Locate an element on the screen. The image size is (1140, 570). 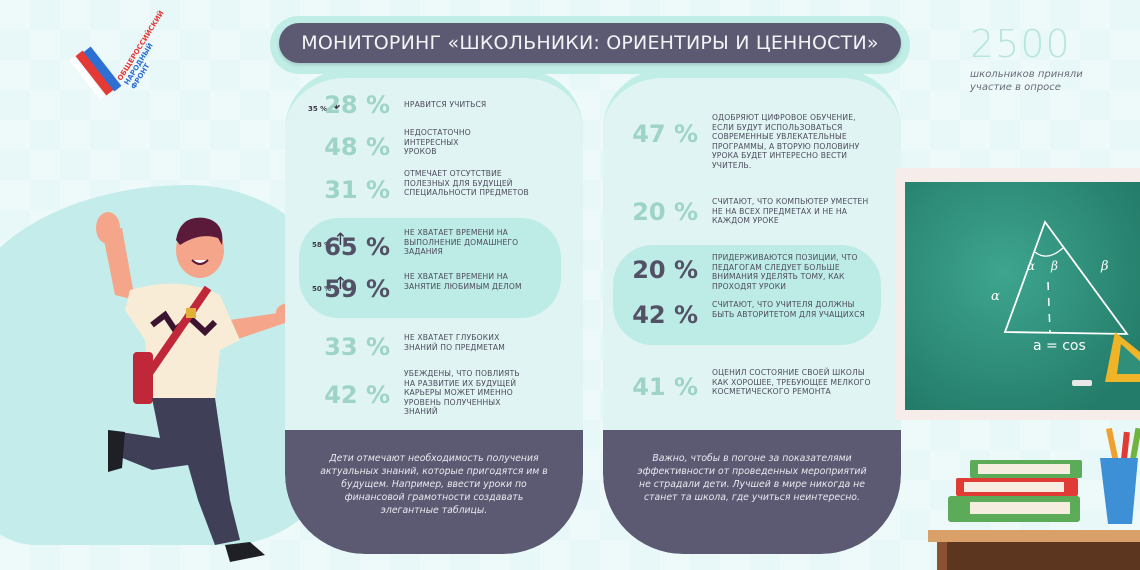
participants-caption-line-1: школьников приняли is located at coordinates (1026, 74).